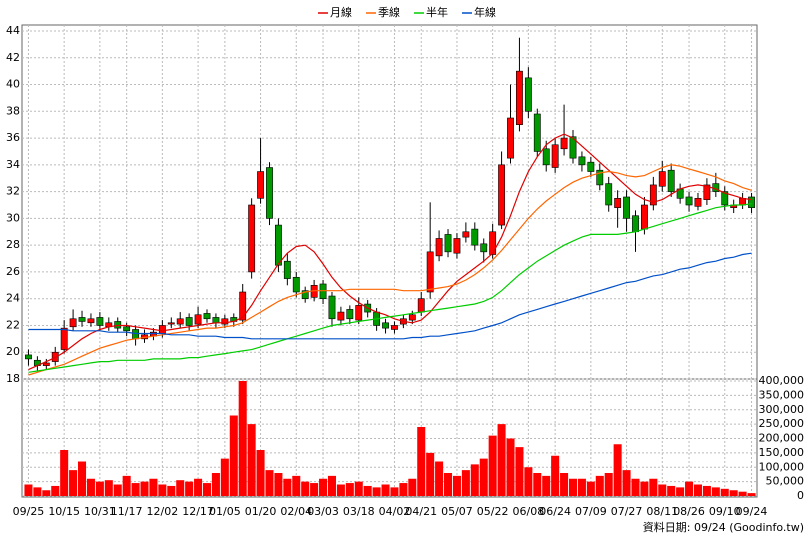  Describe the element at coordinates (13, 110) in the screenshot. I see `y-tick-label: 38` at that location.